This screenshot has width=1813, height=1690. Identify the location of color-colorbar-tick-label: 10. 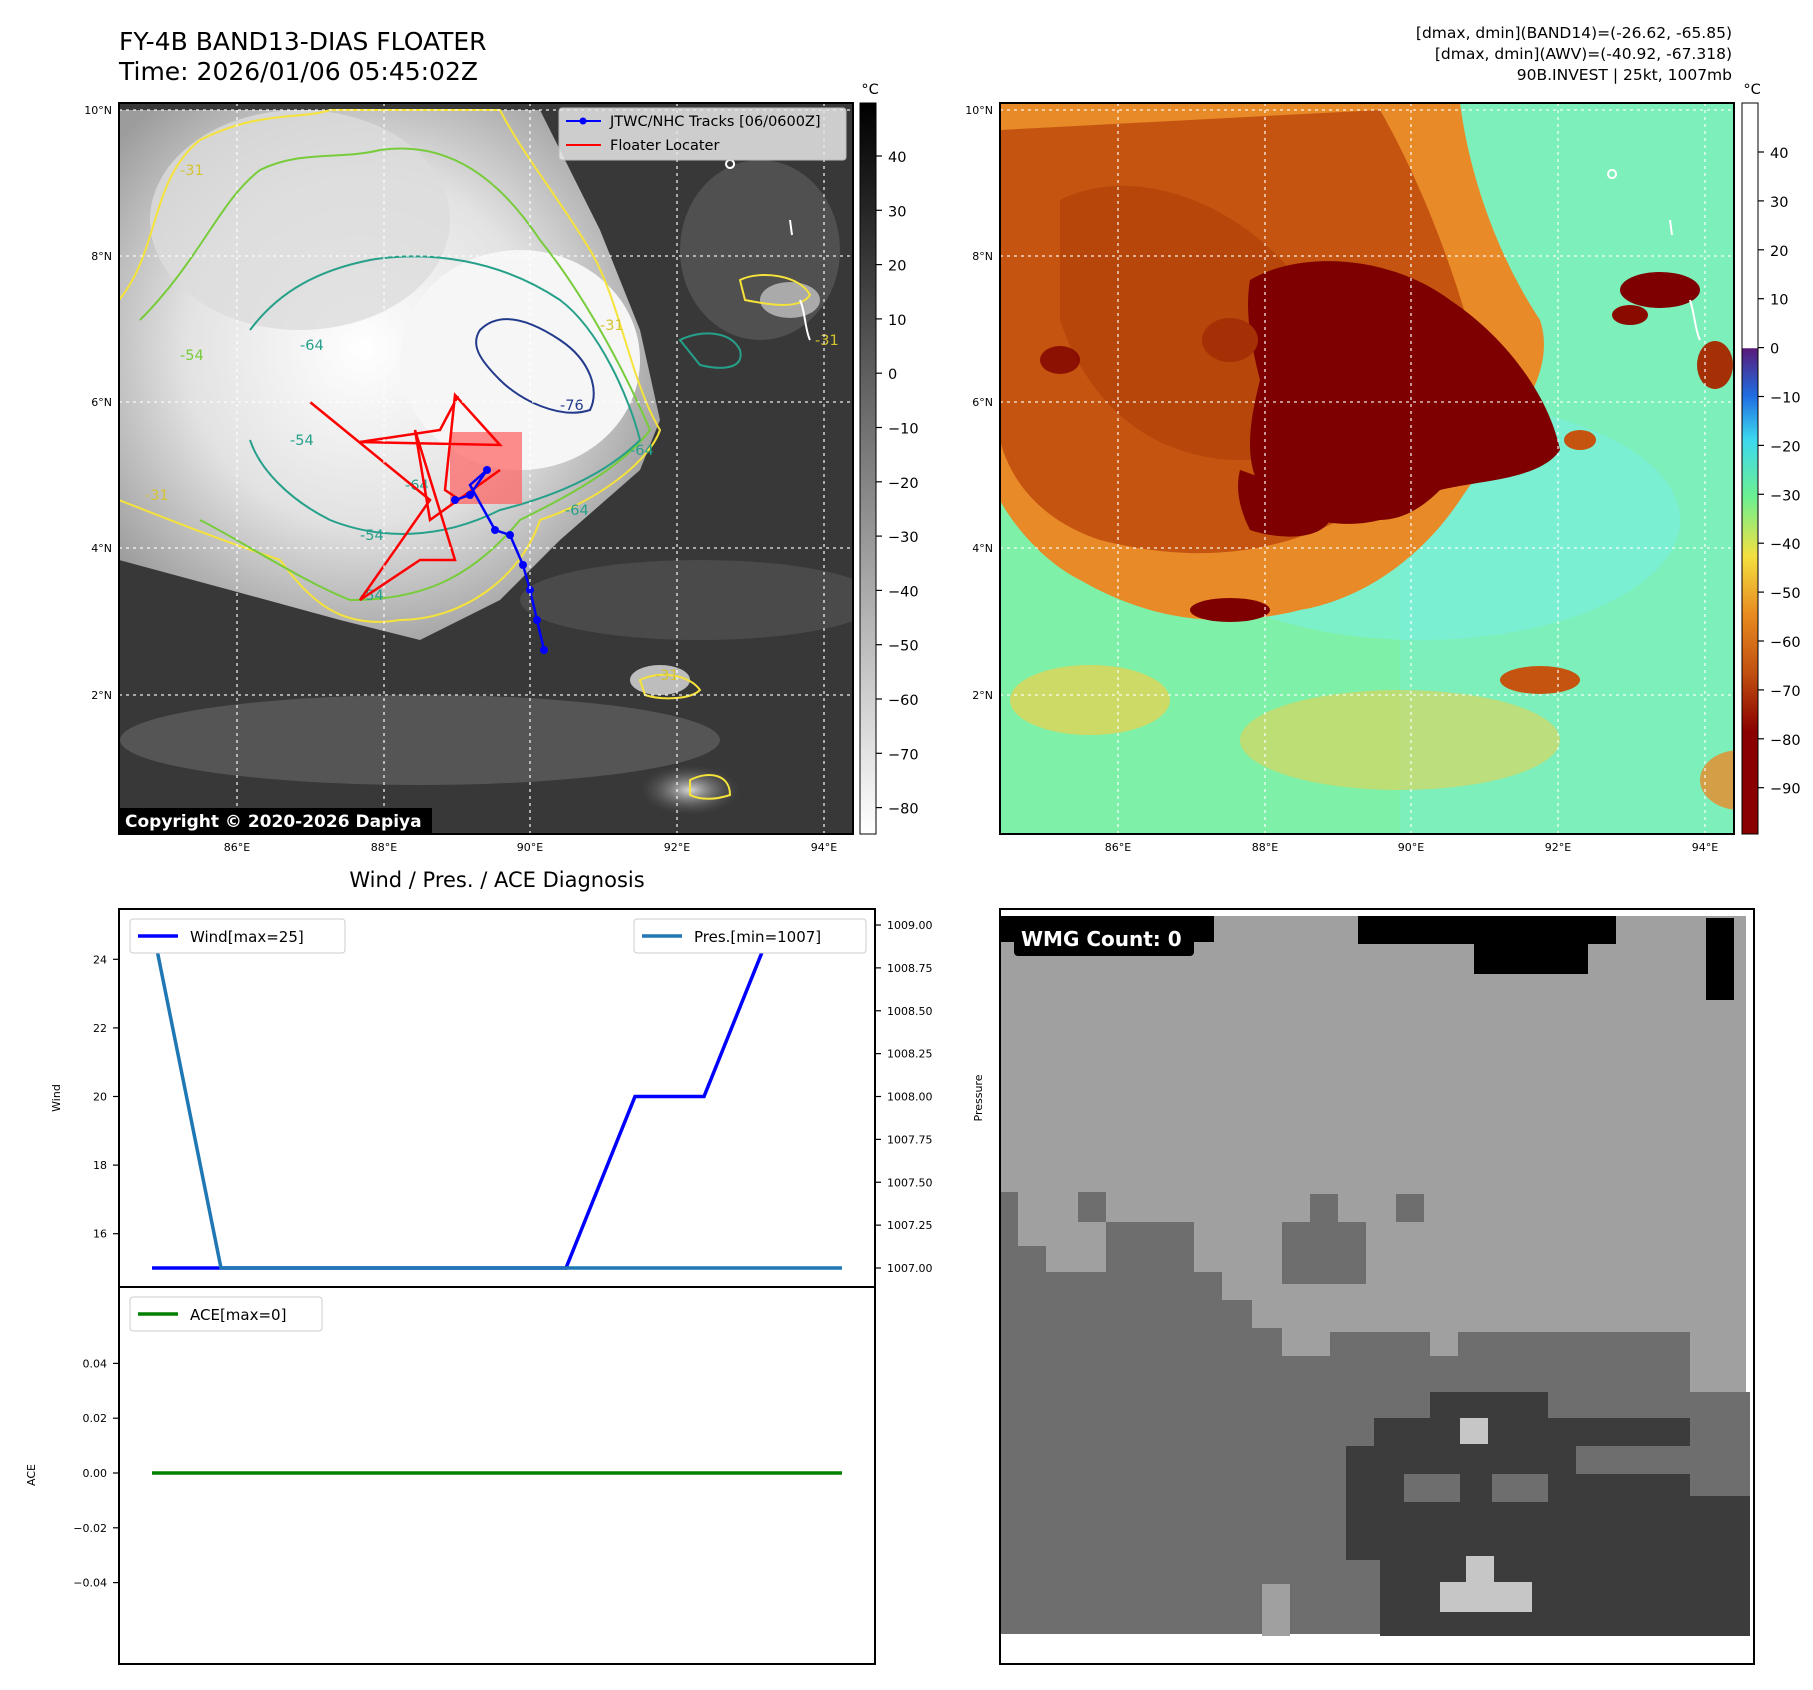
(1779, 301).